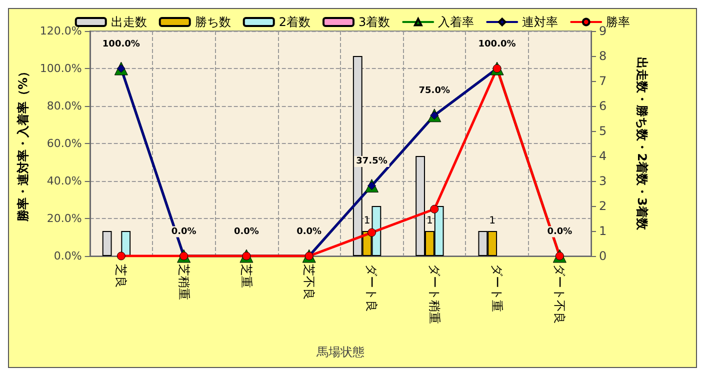 This screenshot has width=703, height=374. Describe the element at coordinates (559, 294) in the screenshot. I see `x-tick-label: ダート不良` at that location.